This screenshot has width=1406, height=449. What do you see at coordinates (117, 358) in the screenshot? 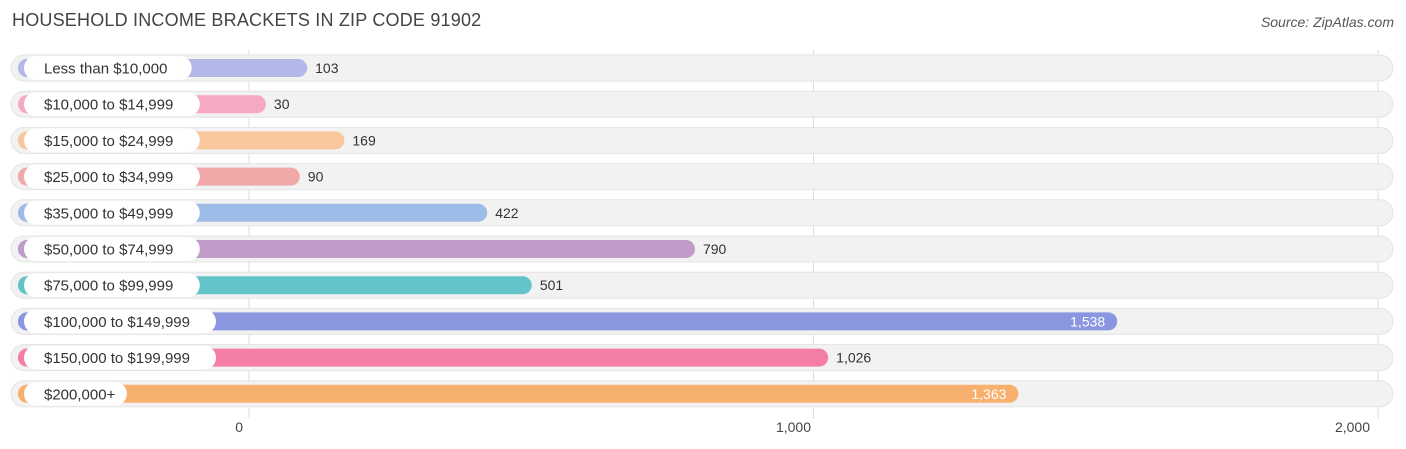
I see `category-label-8: $150,000 to $199,999` at bounding box center [117, 358].